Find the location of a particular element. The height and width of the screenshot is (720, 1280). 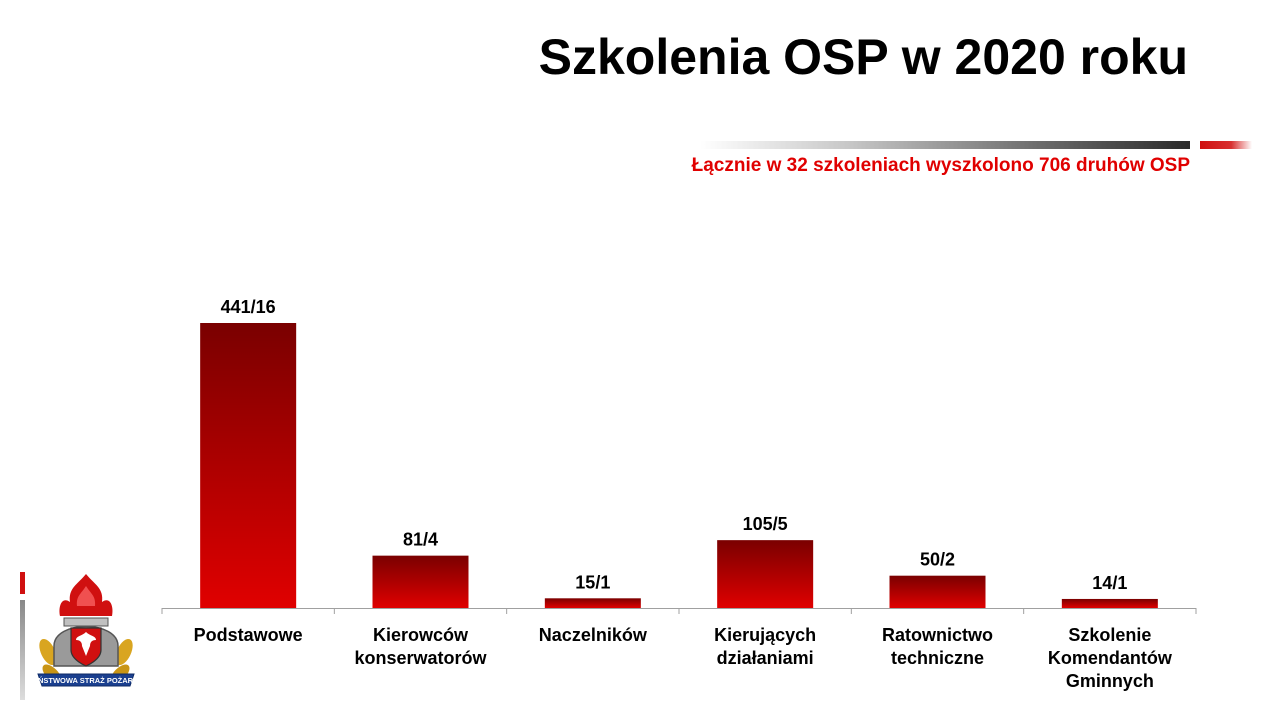

decorative-gradient-line is located at coordinates (945, 145).